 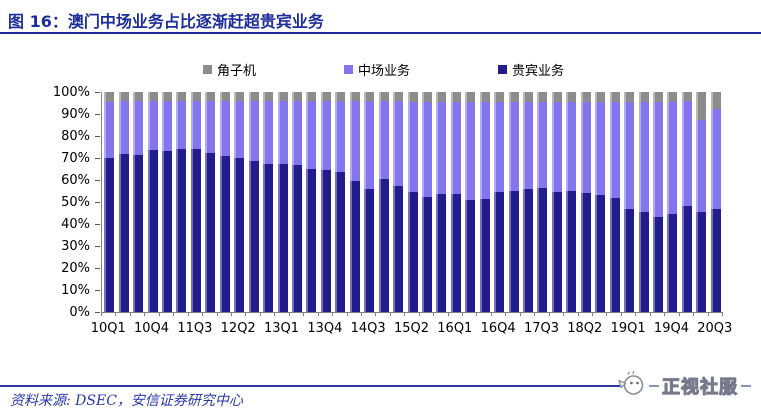 I want to click on x-tick-label: 12Q2, so click(x=238, y=328).